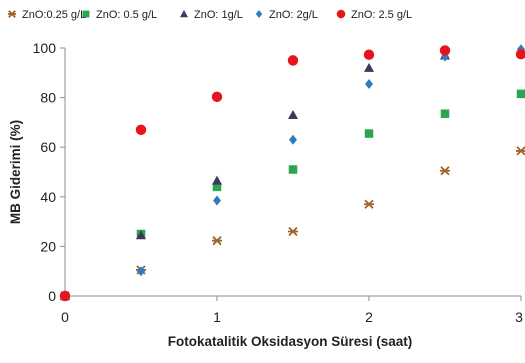 Image resolution: width=525 pixels, height=363 pixels. What do you see at coordinates (54, 15) in the screenshot?
I see `legend-label: ZnO:0.25 g/L` at bounding box center [54, 15].